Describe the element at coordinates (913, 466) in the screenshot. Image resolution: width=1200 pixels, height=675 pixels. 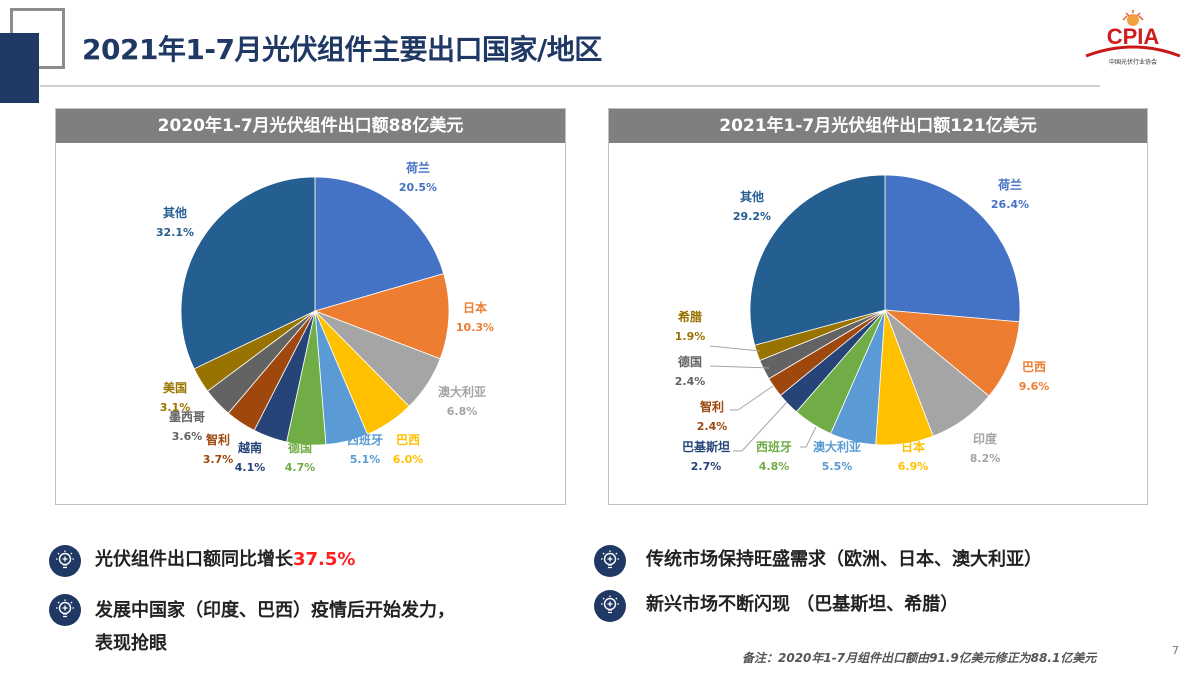
I see `slice-label-percent: 6.9%` at that location.